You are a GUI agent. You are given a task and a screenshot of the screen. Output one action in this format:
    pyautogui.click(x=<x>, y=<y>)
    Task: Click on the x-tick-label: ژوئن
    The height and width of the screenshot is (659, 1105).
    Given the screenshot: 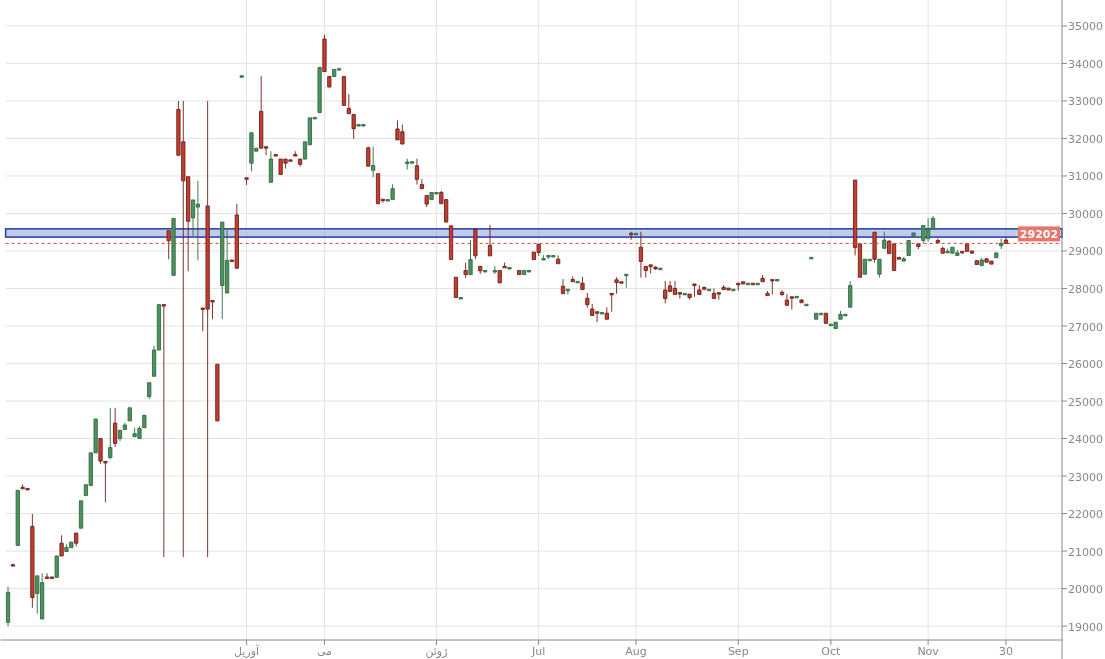 What is the action you would take?
    pyautogui.click(x=436, y=651)
    